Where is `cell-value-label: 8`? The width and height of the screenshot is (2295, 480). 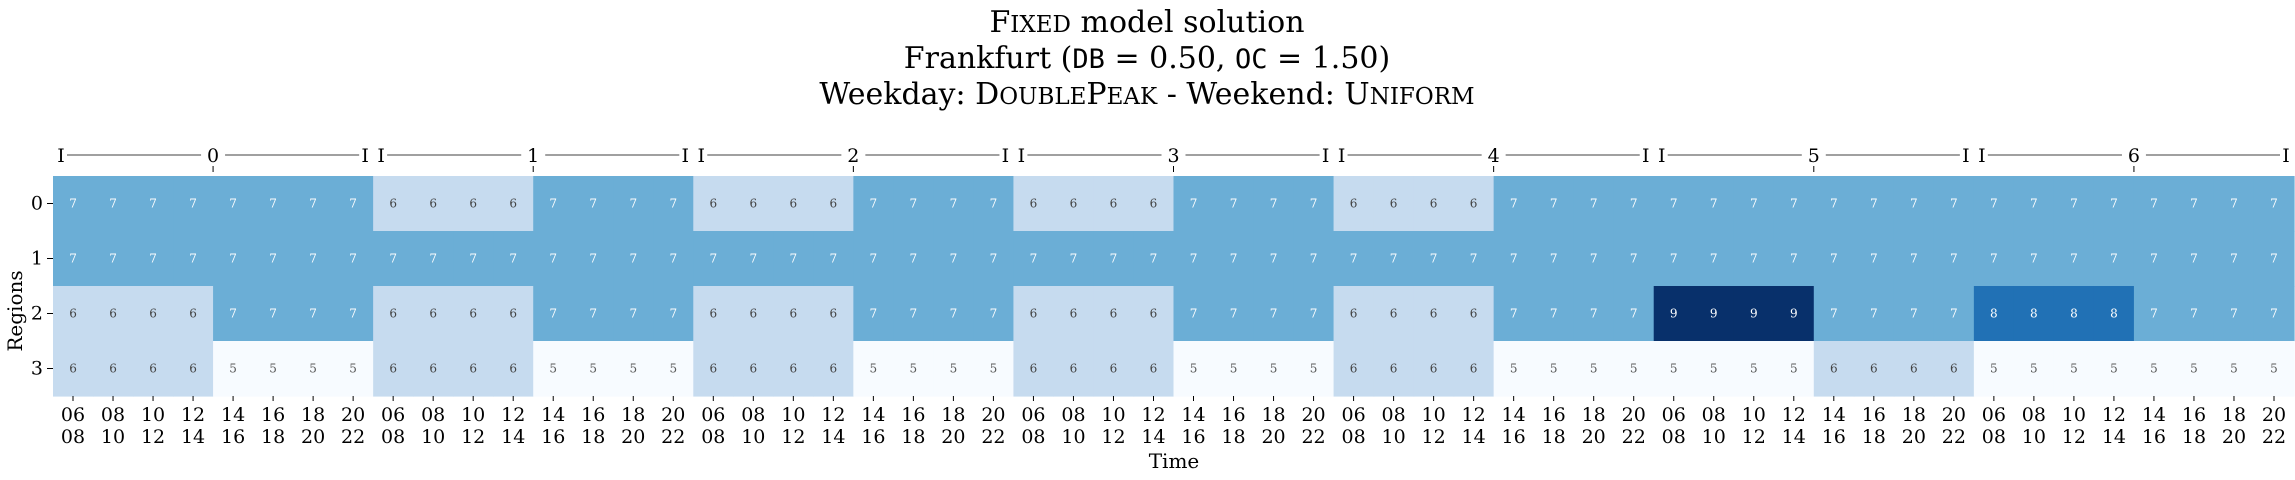
cell-value-label: 8 is located at coordinates (1994, 314).